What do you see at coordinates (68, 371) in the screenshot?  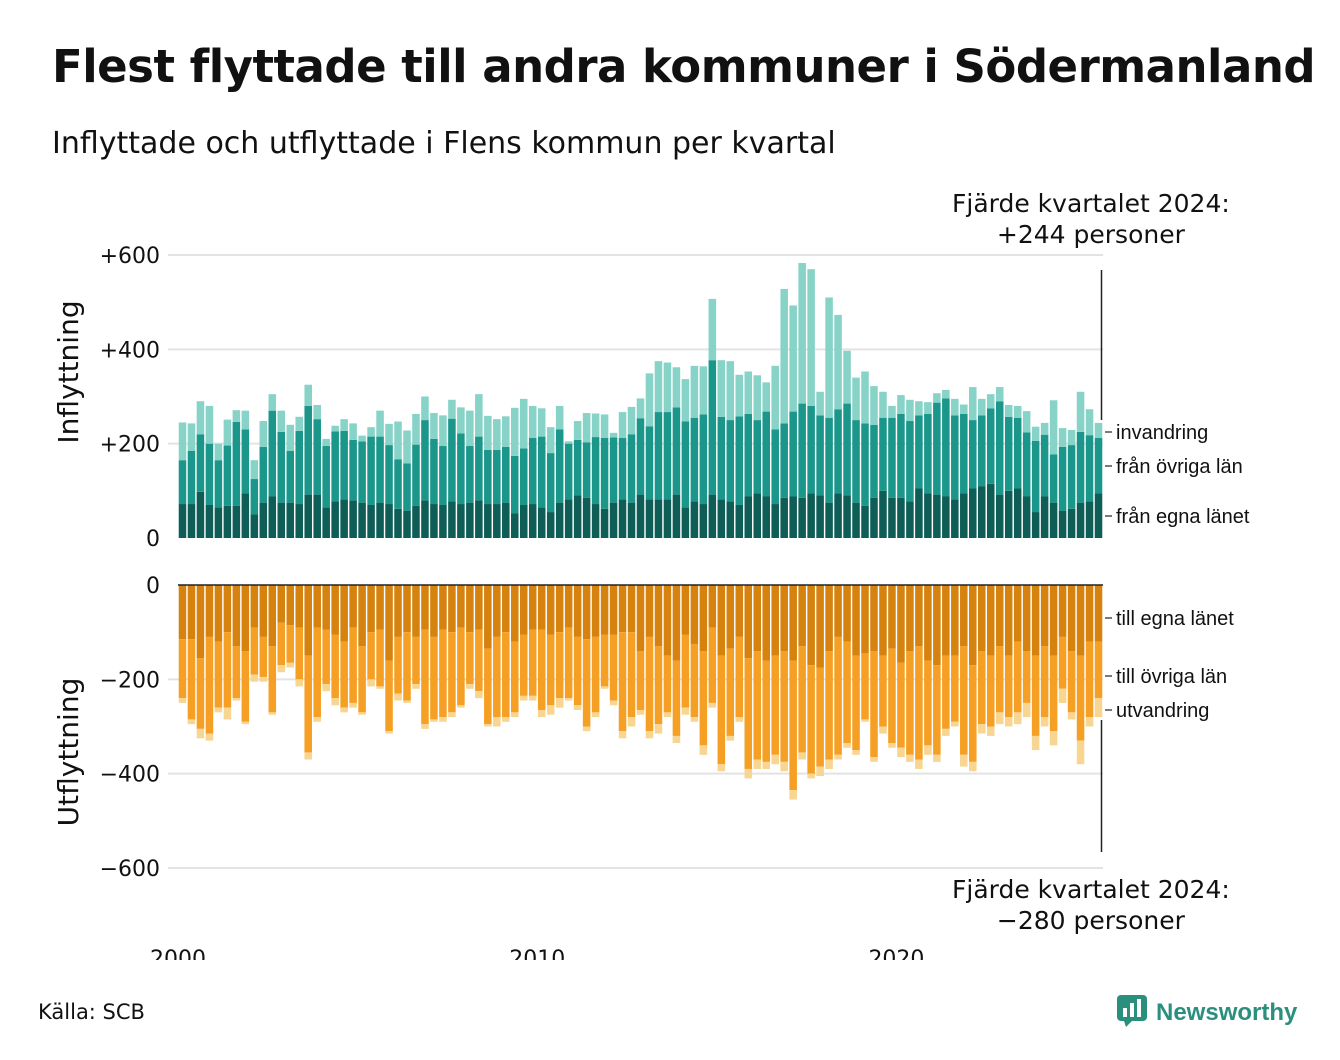 I see `y-axis-title-inflow: Inflyttning` at bounding box center [68, 371].